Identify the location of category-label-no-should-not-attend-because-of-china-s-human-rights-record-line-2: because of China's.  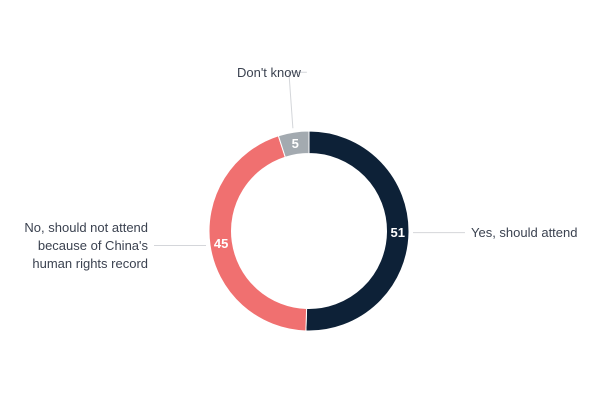
(93, 245).